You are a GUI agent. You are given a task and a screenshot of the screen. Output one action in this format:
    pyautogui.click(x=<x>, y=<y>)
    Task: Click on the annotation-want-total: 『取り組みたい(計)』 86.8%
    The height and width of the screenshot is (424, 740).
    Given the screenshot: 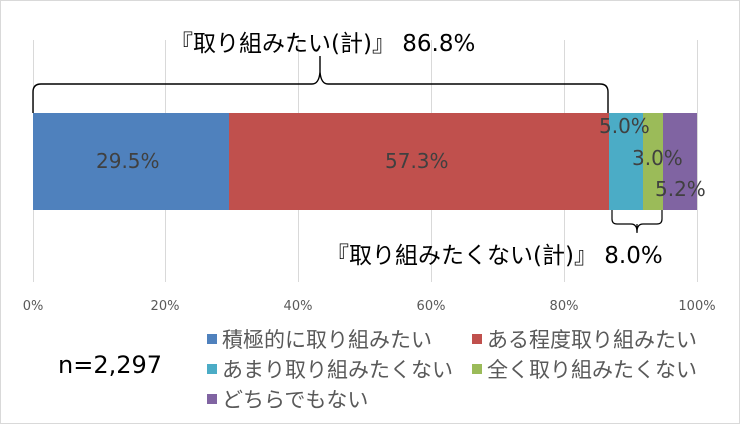 What is the action you would take?
    pyautogui.click(x=323, y=44)
    